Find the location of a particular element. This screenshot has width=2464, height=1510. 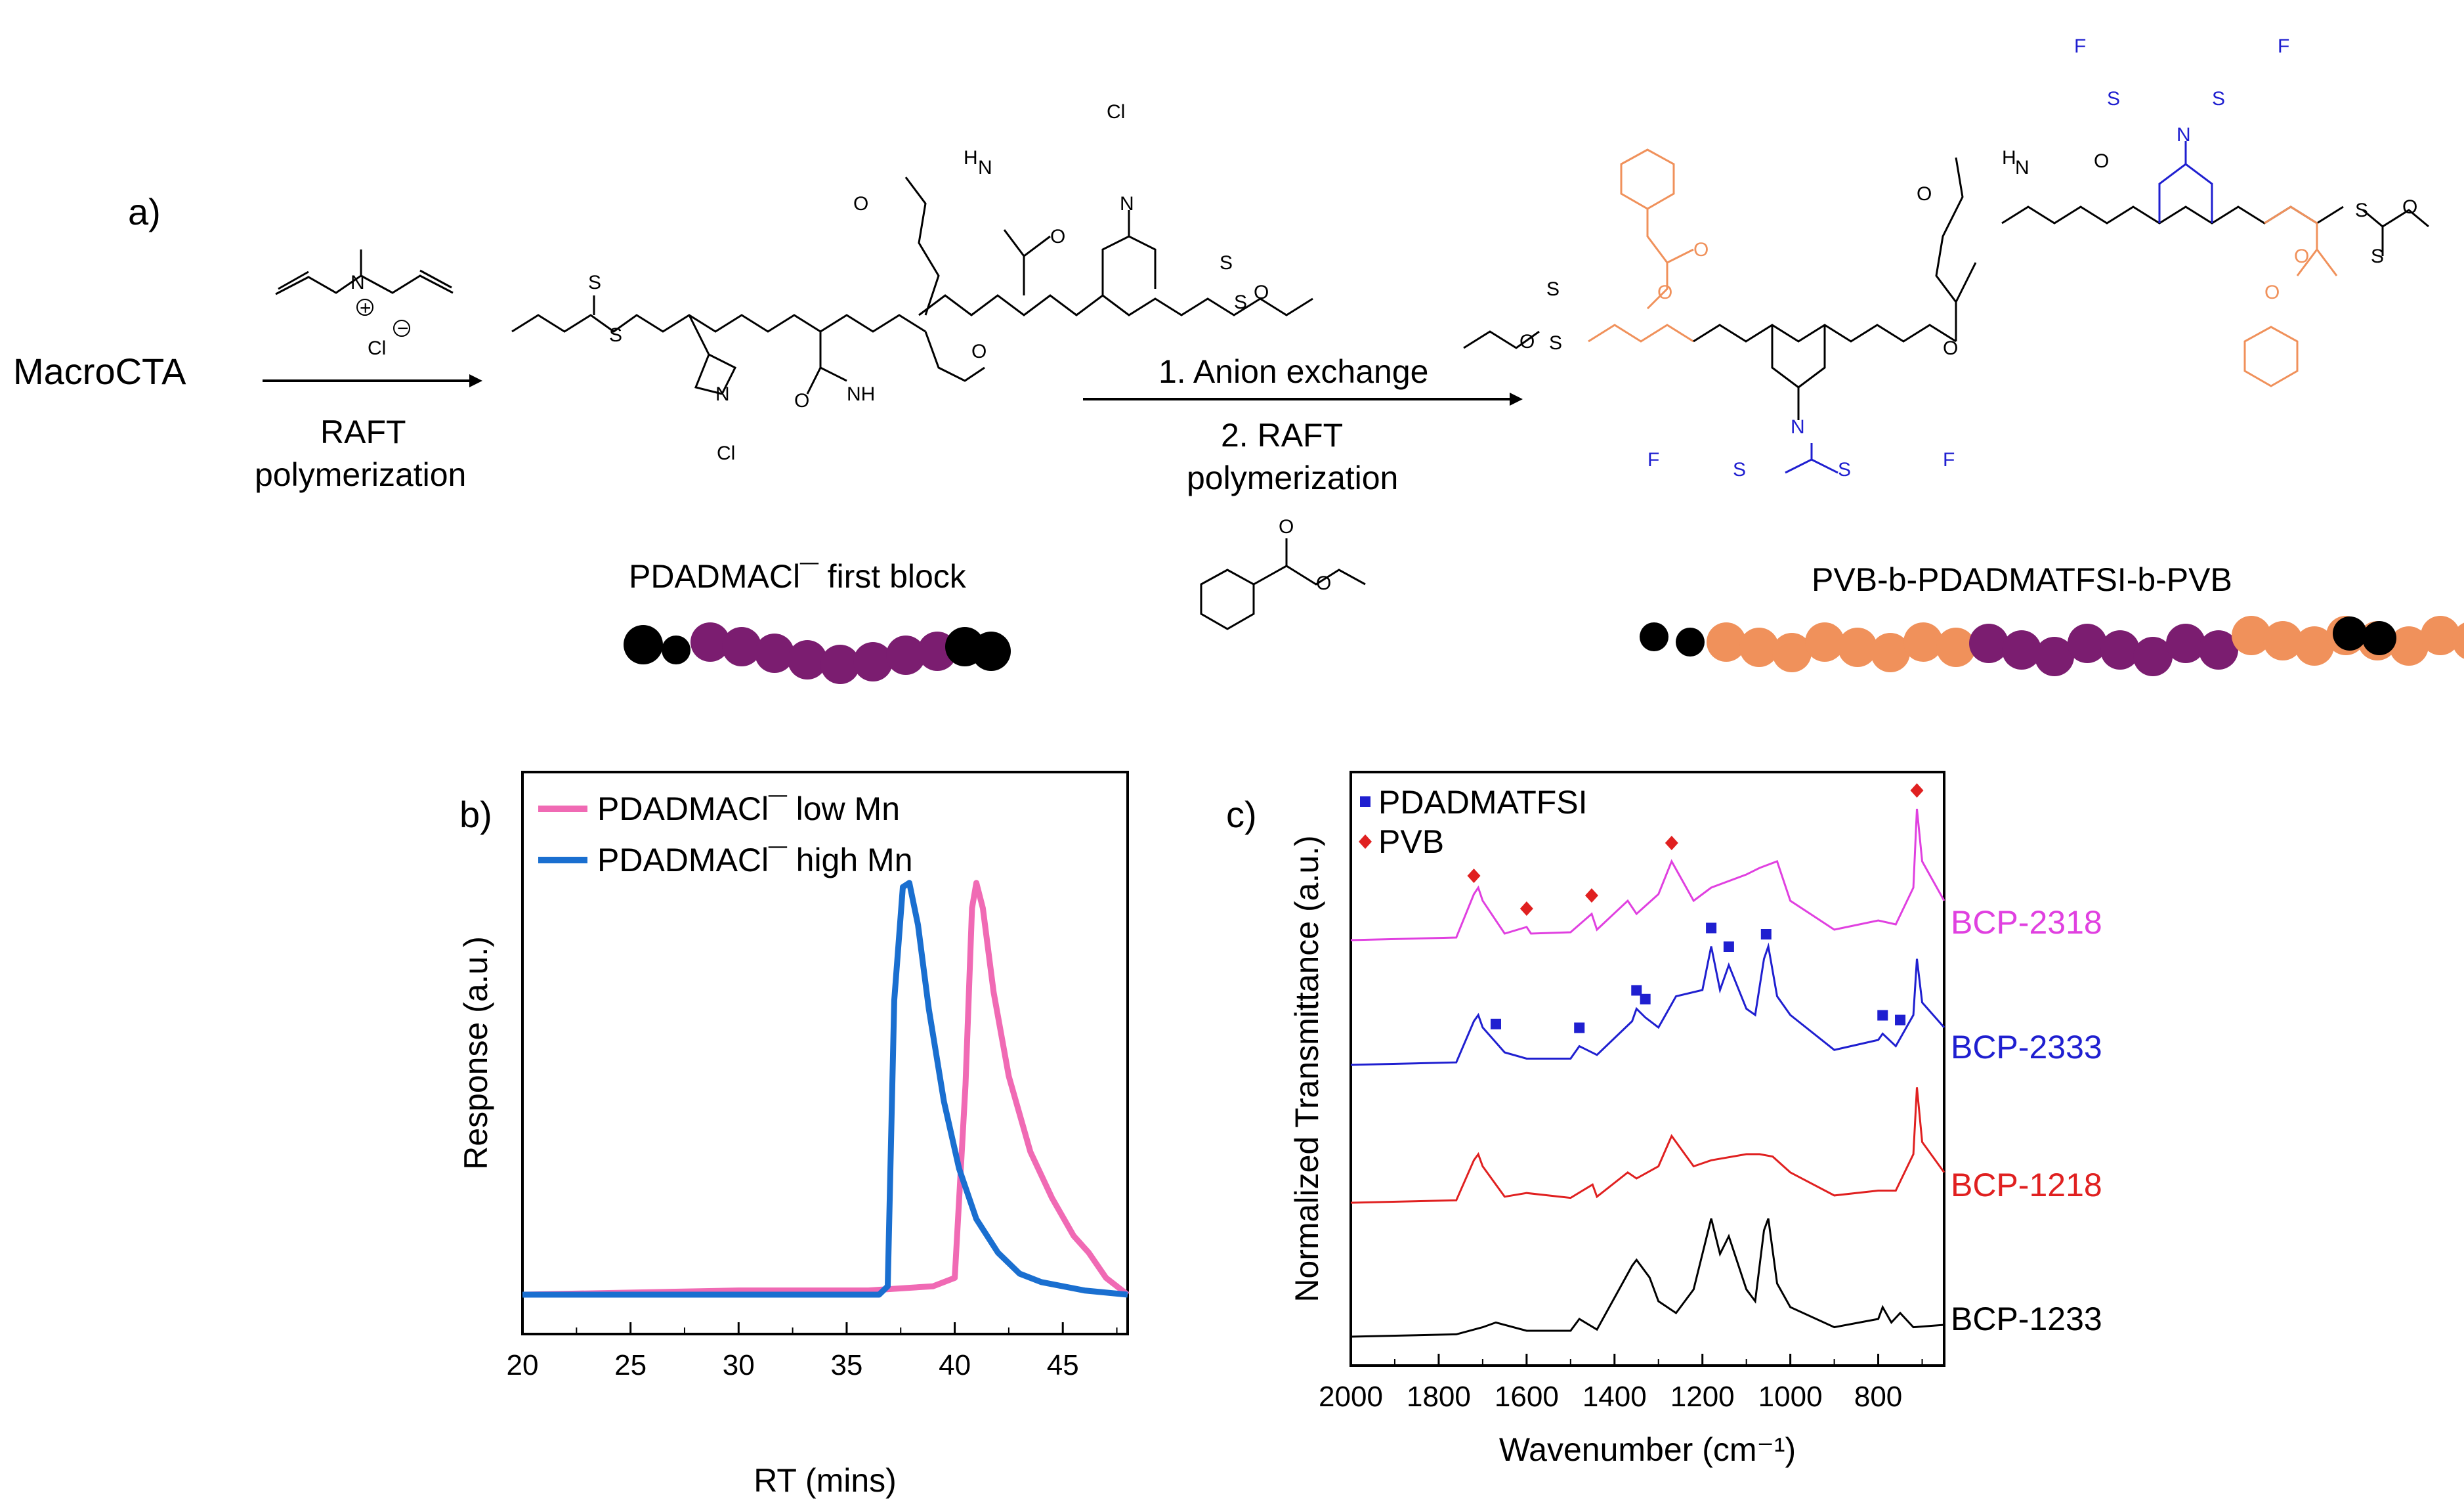

monomer-n-atom: N is located at coordinates (357, 282).